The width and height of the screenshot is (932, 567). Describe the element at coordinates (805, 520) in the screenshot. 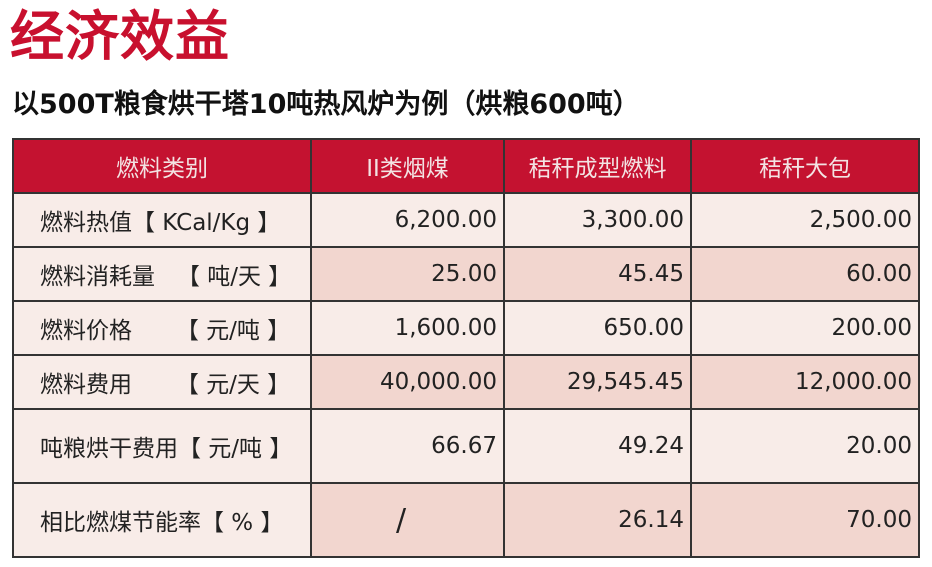

I see `table-cell: 70.00` at that location.